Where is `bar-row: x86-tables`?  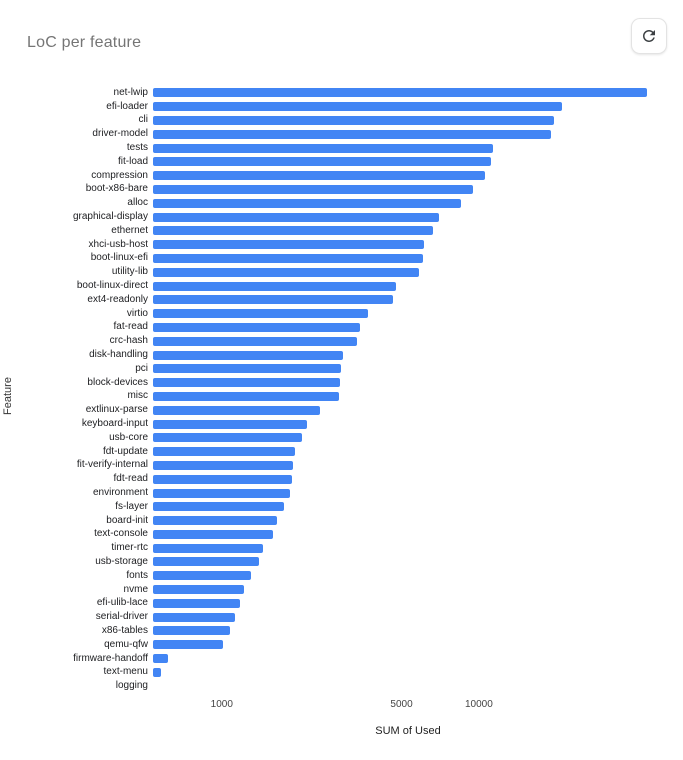 bar-row: x86-tables is located at coordinates (341, 631).